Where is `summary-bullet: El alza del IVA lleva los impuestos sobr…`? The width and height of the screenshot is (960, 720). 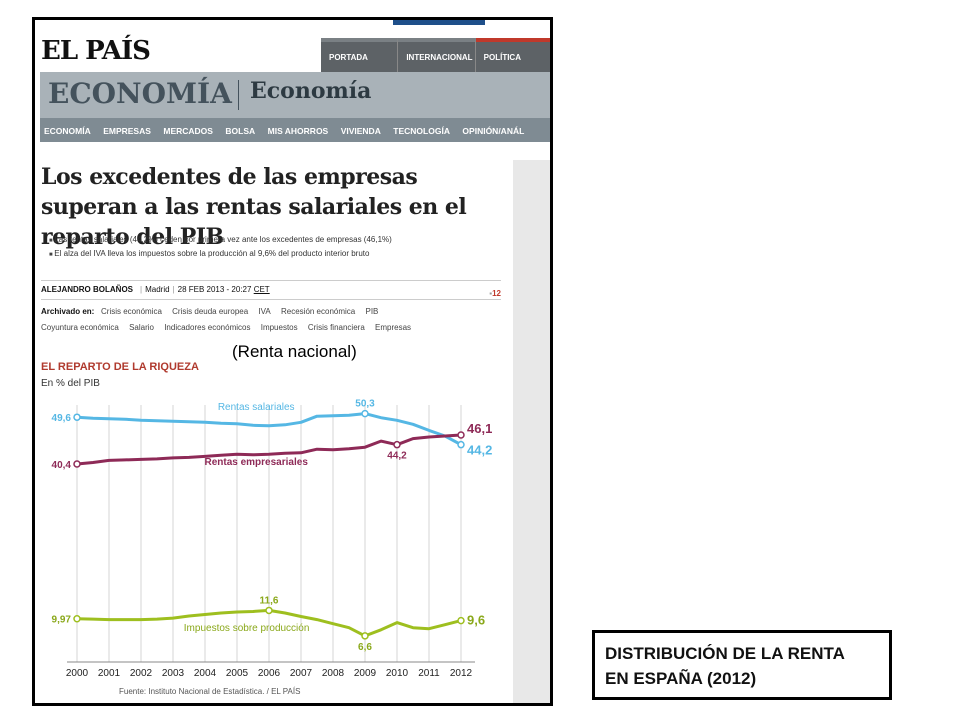 summary-bullet: El alza del IVA lleva los impuestos sobr… is located at coordinates (279, 253).